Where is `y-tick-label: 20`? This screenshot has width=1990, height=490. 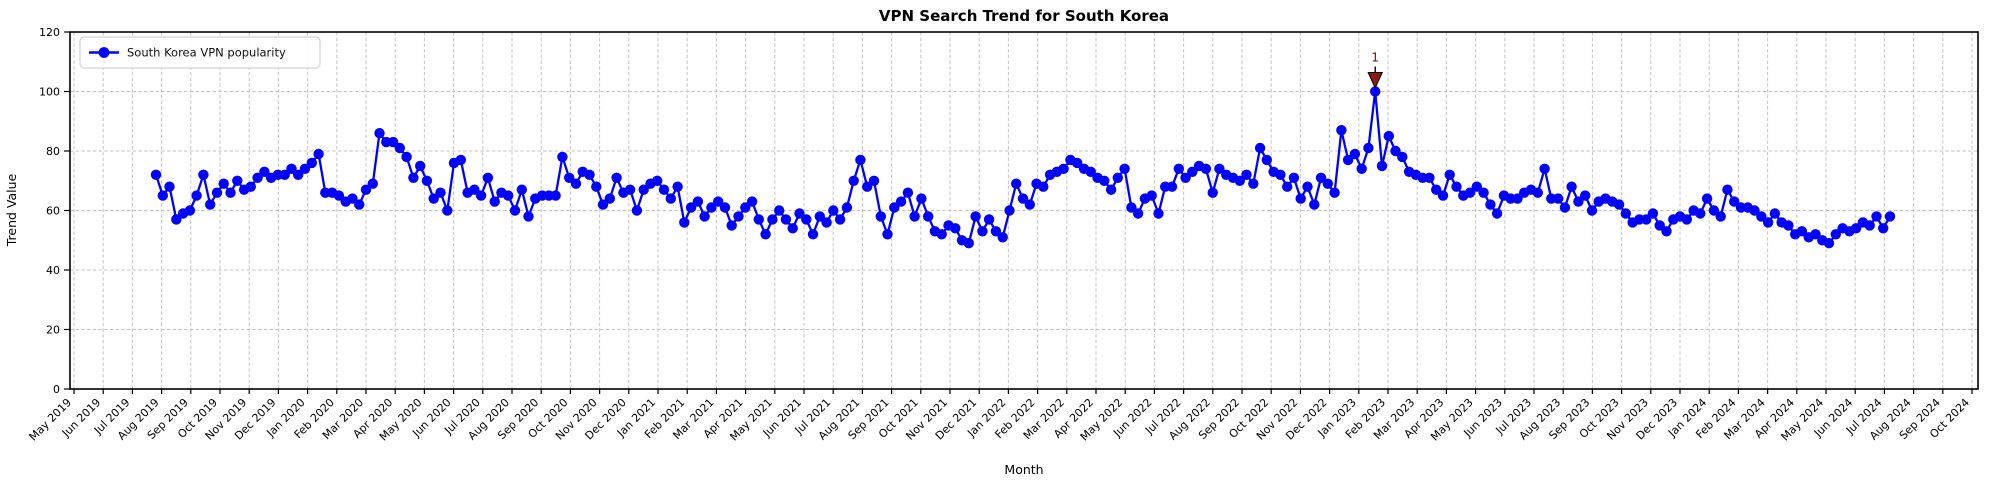 y-tick-label: 20 is located at coordinates (53, 330).